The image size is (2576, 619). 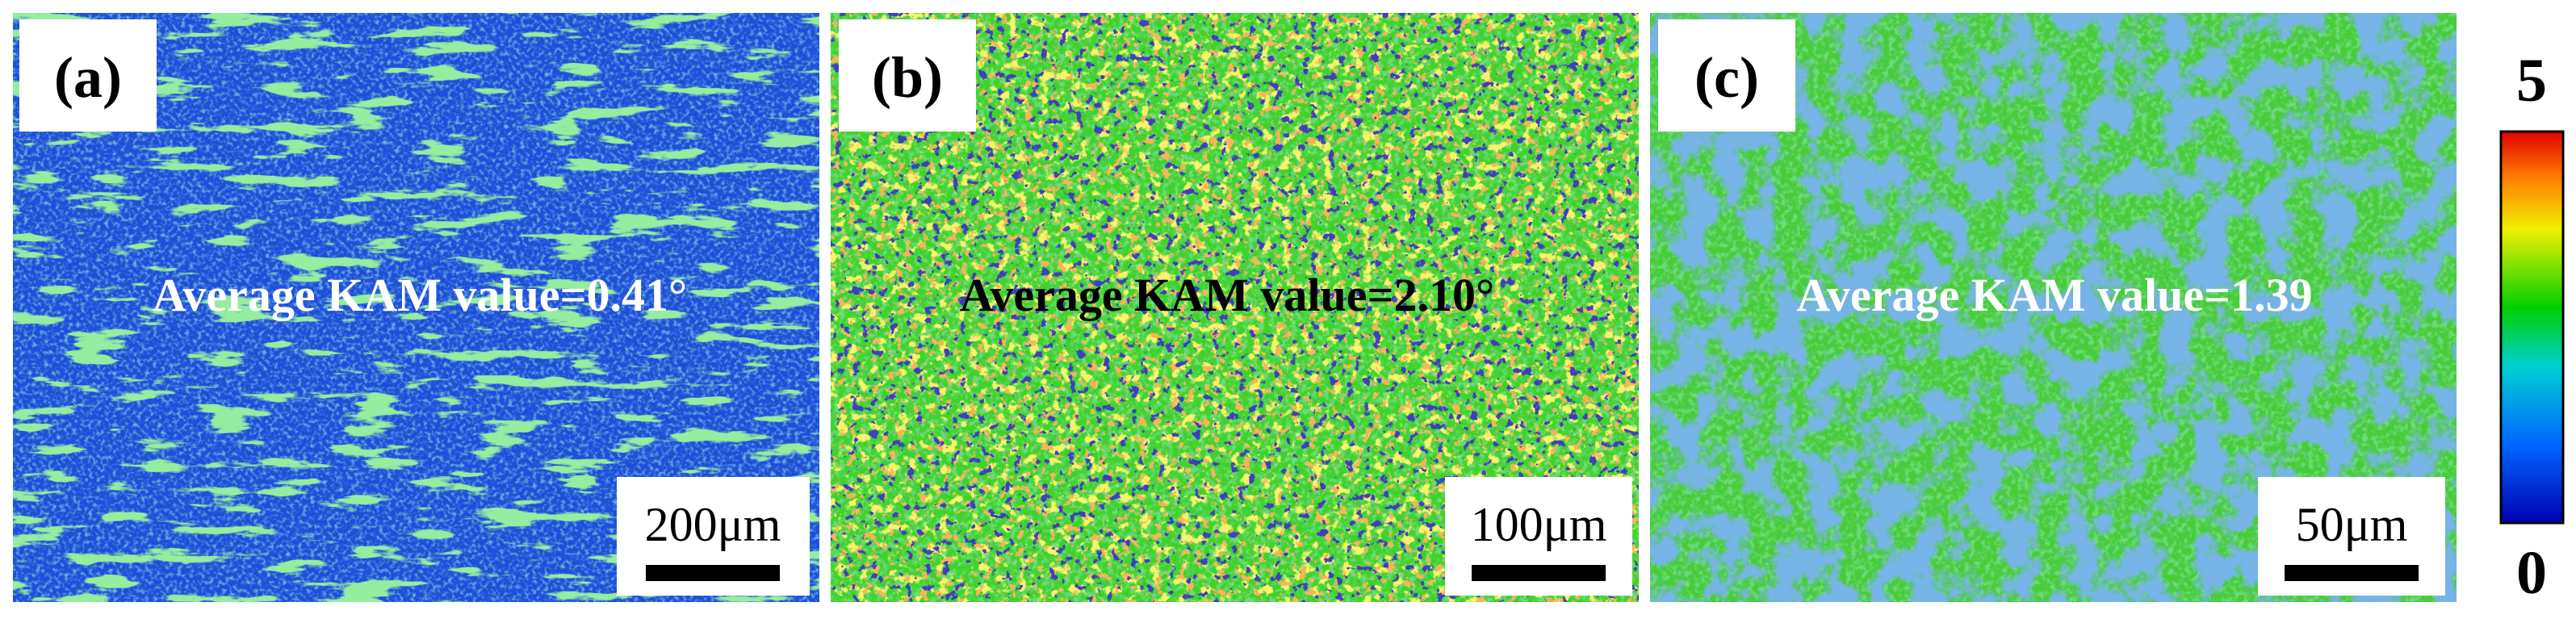 What do you see at coordinates (2531, 81) in the screenshot?
I see `colorbar-max-label: 5` at bounding box center [2531, 81].